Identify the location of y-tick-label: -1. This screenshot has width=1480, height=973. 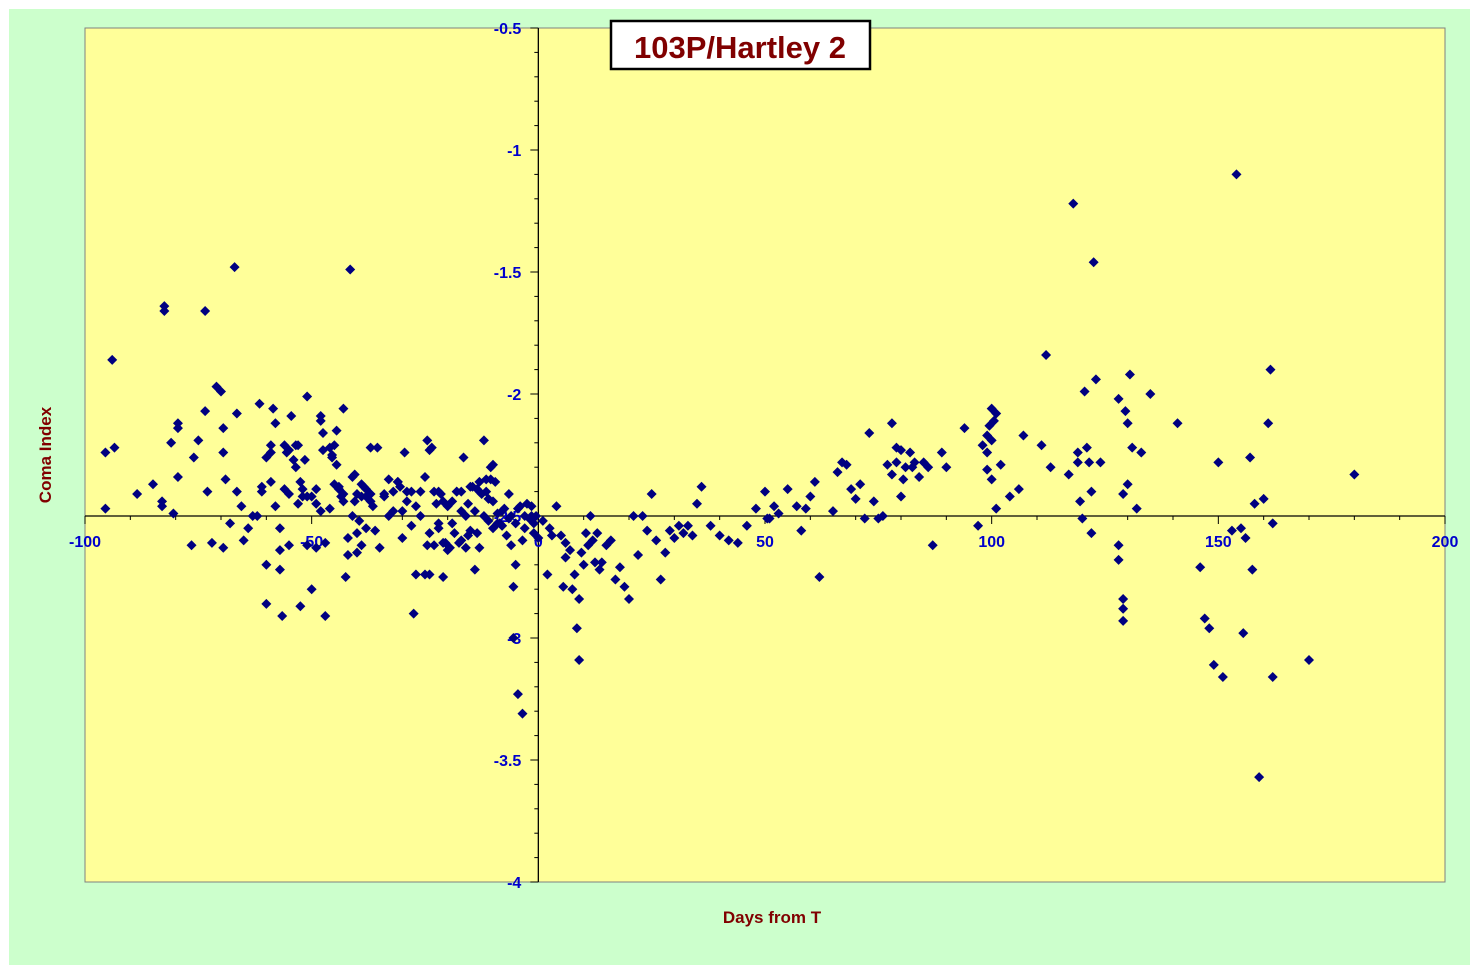
(514, 151).